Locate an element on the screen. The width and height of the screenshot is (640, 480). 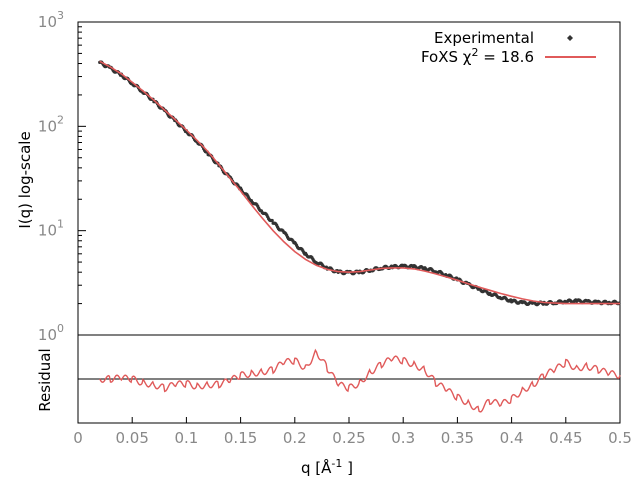
main-y-ticks: 10⁰ 10¹ 10² 10³ is located at coordinates (62, 176).